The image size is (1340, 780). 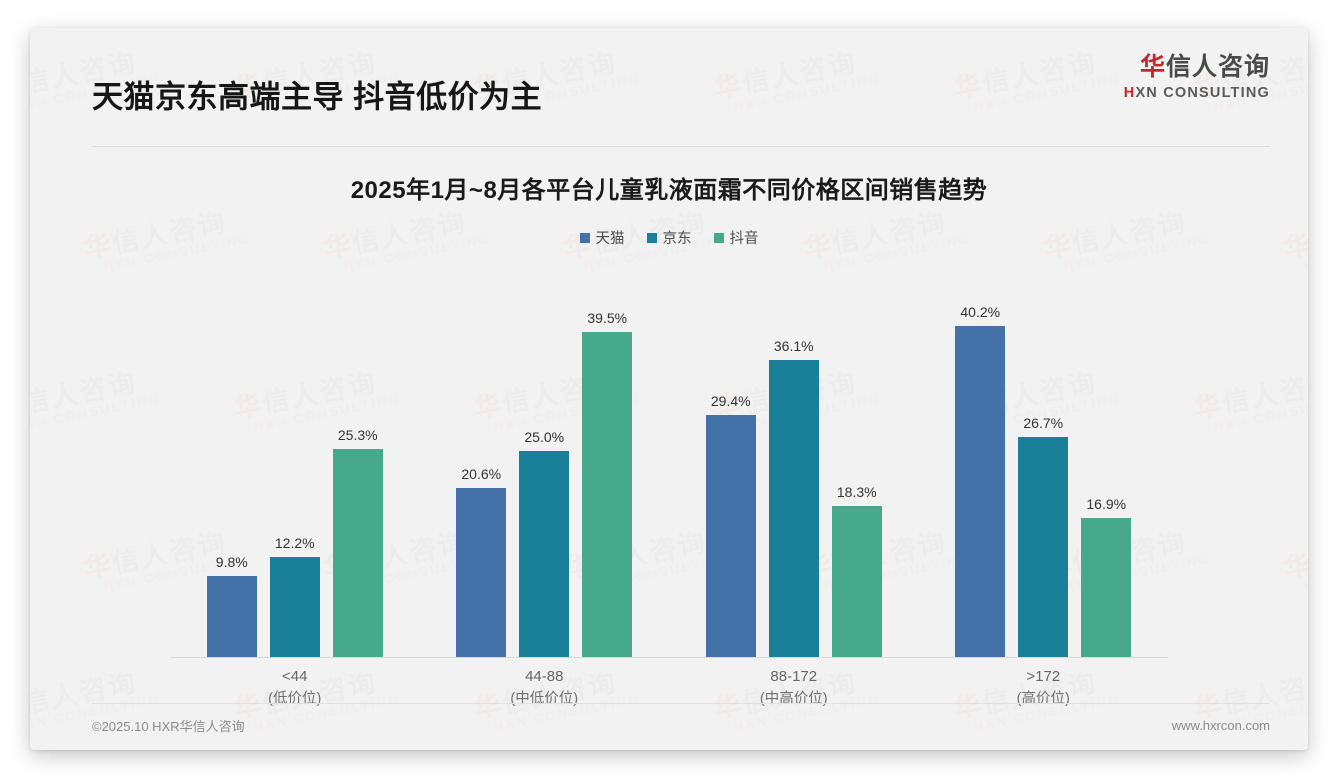 I want to click on bar-column: 18.3%, so click(x=856, y=461).